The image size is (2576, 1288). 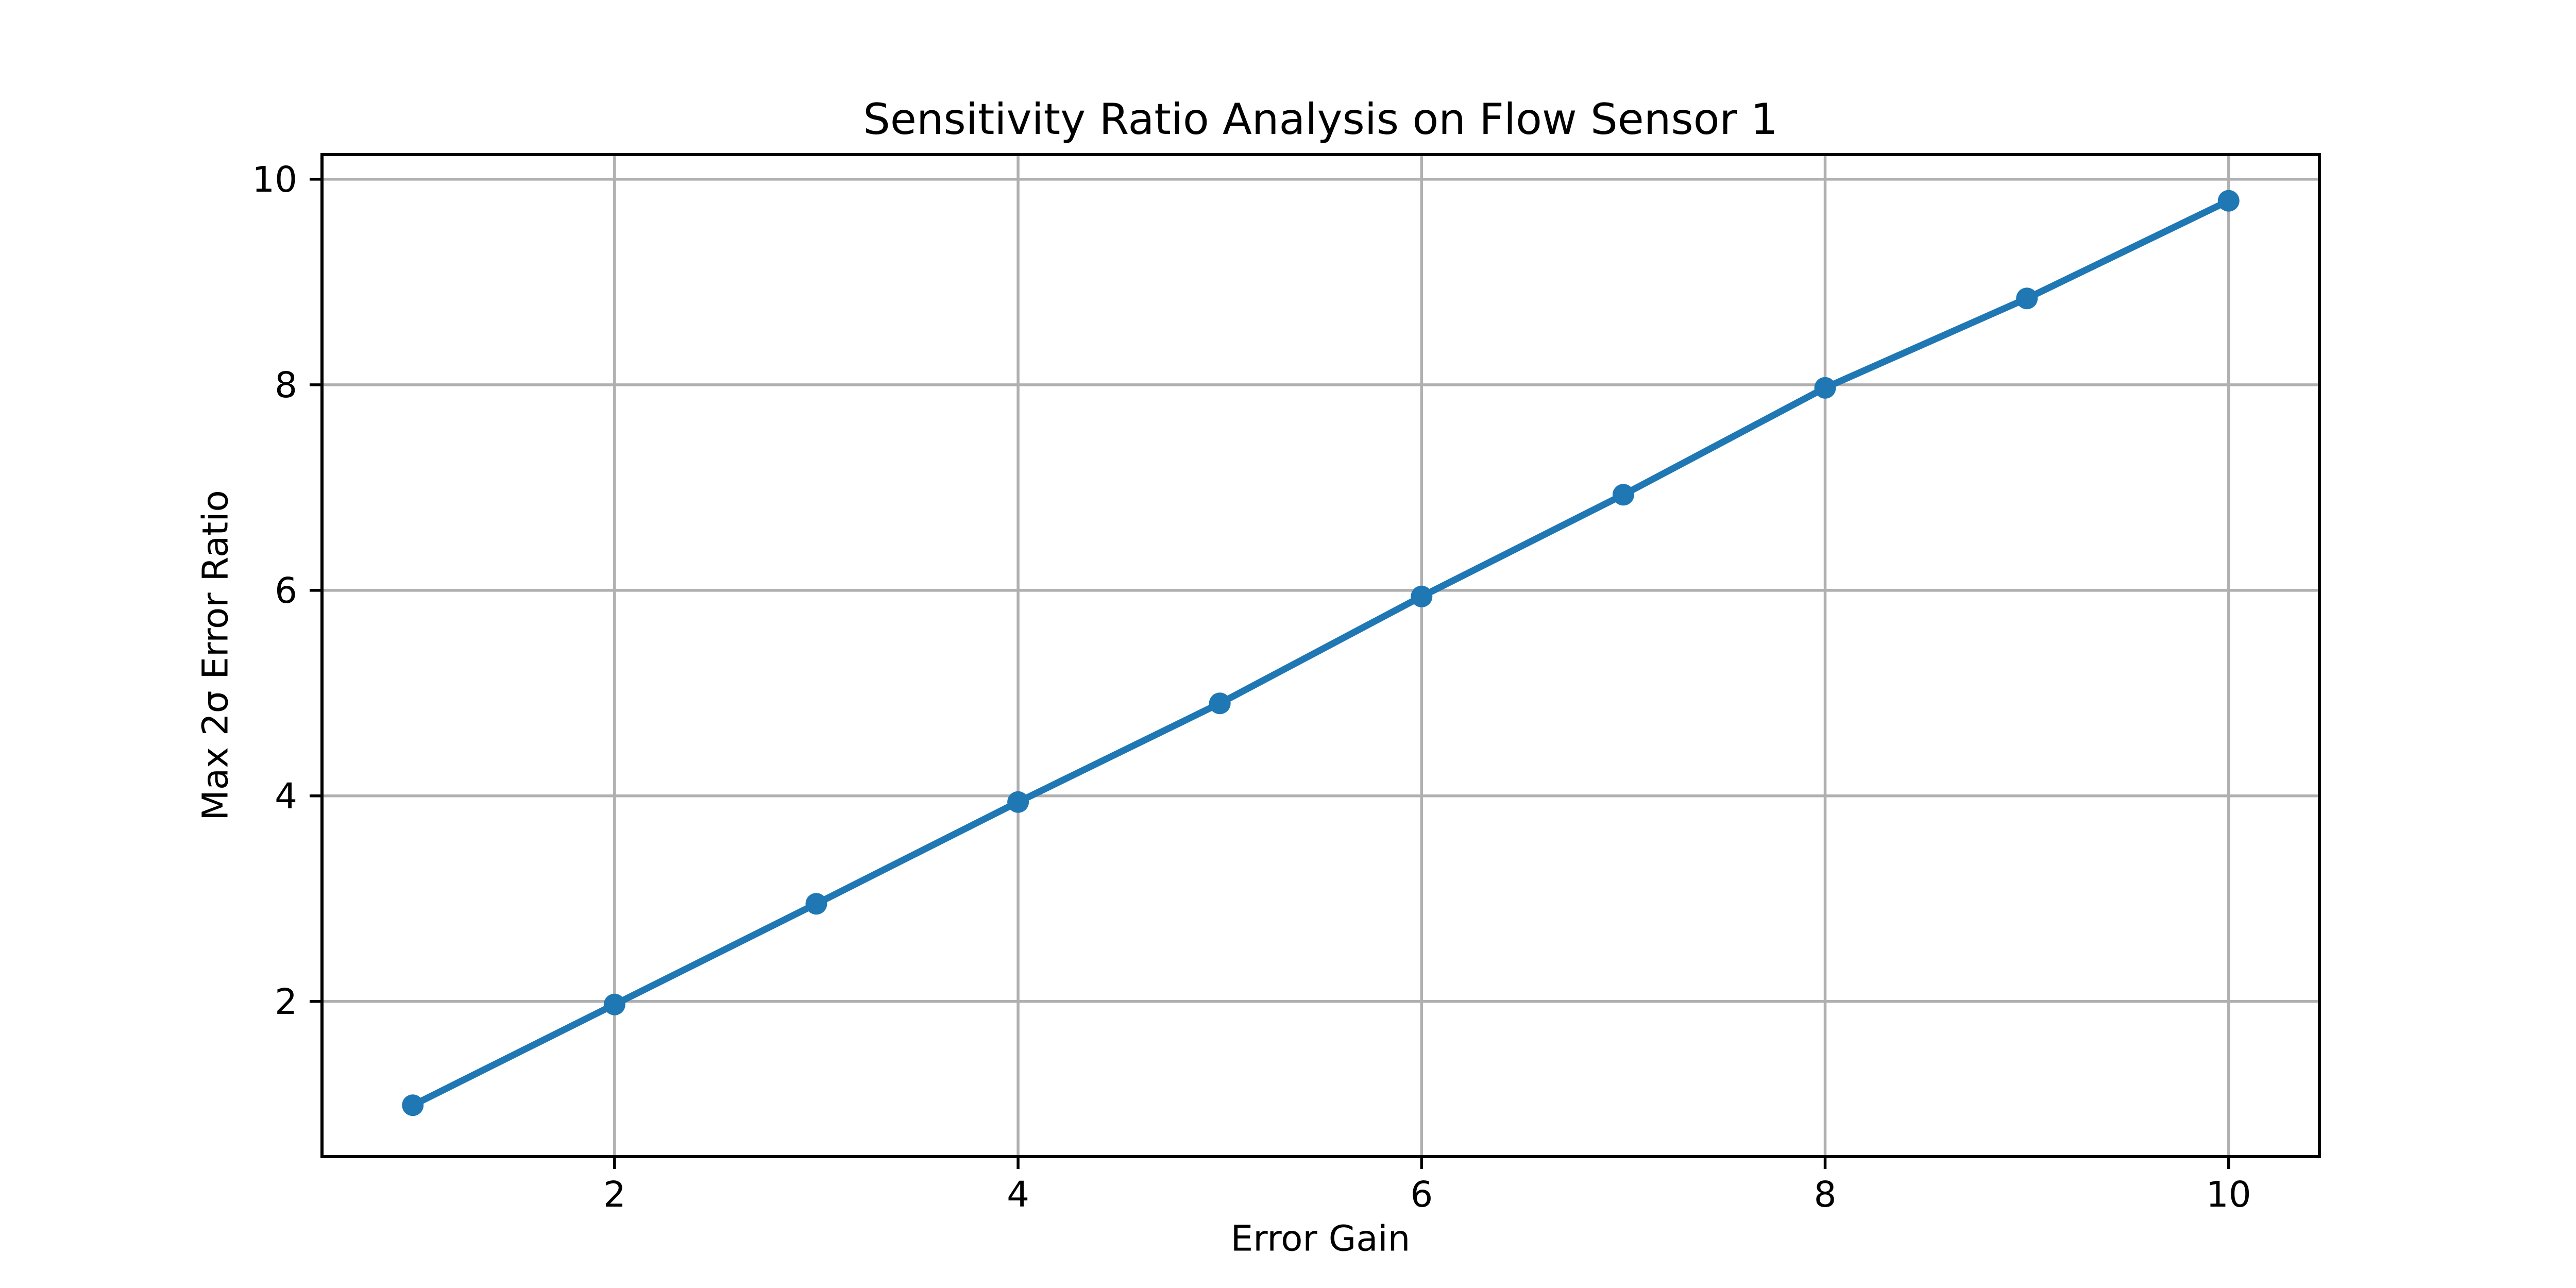 I want to click on x-tick-label: 6, so click(x=1422, y=1195).